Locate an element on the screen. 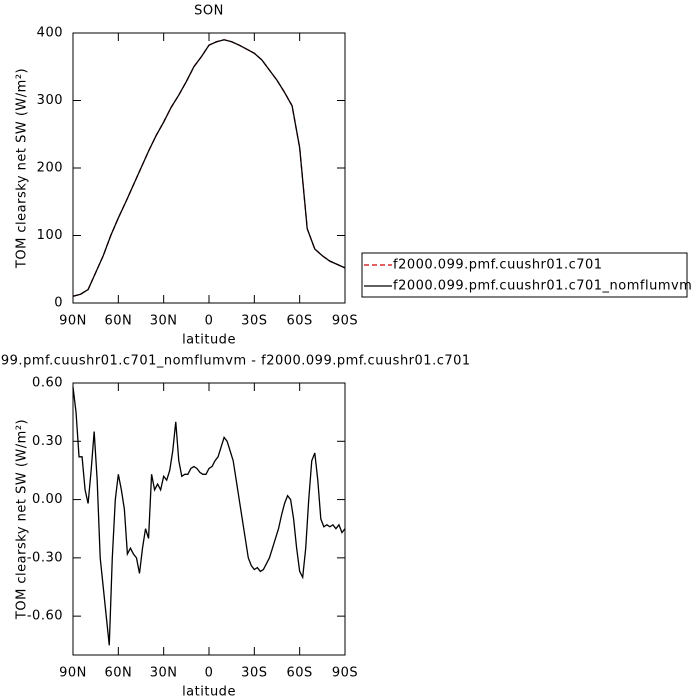 Image resolution: width=700 pixels, height=700 pixels. y-tick-label: 300 is located at coordinates (50, 100).